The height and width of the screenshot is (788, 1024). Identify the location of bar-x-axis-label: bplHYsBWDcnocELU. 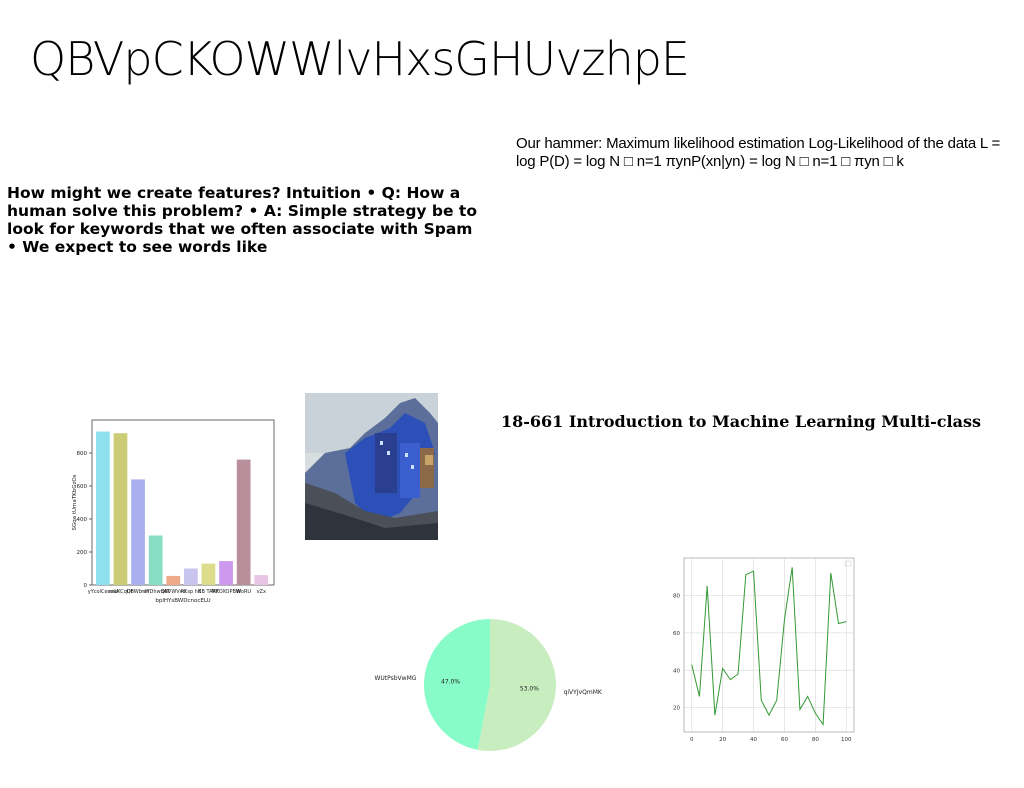
(182, 601).